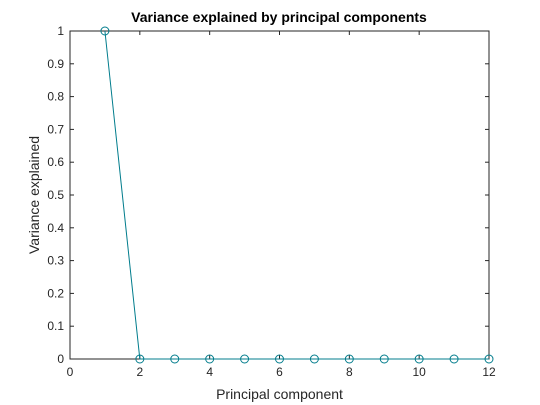 The width and height of the screenshot is (540, 405). What do you see at coordinates (55, 64) in the screenshot?
I see `y-tick-label: 0.9` at bounding box center [55, 64].